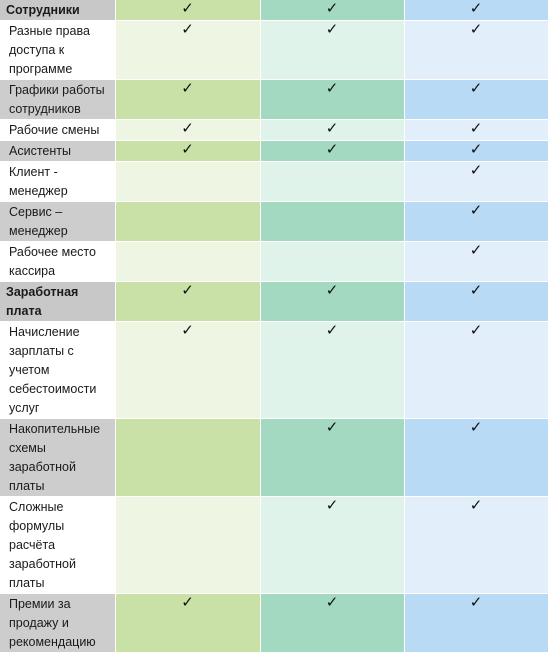  I want to click on feature-row: Асистенты ✓ ✓ ✓, so click(274, 151).